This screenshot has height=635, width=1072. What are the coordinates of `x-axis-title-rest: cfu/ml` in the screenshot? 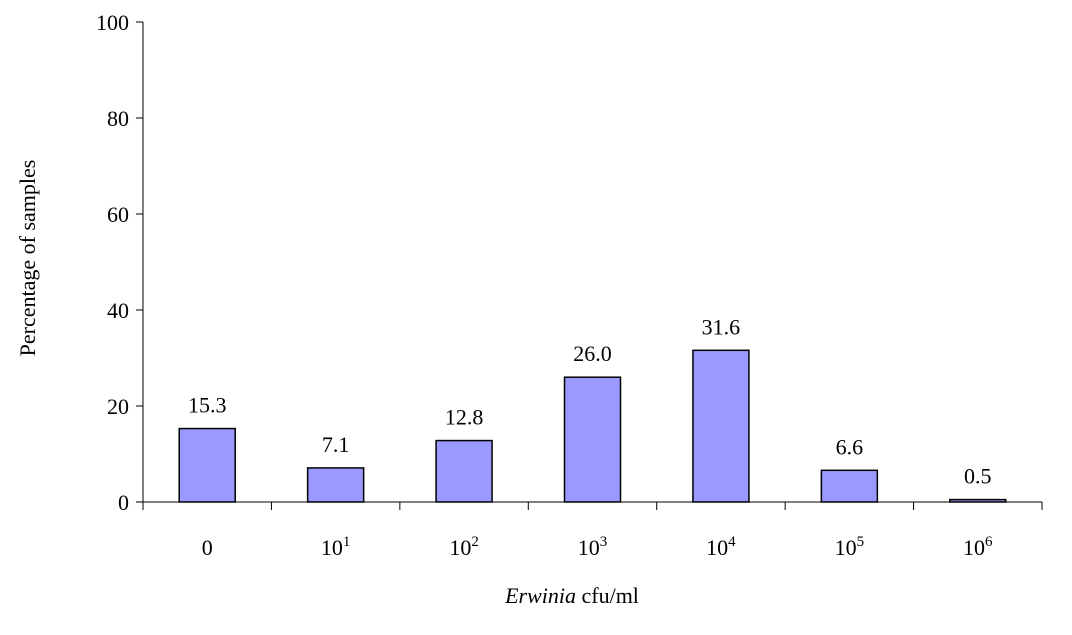 It's located at (607, 595).